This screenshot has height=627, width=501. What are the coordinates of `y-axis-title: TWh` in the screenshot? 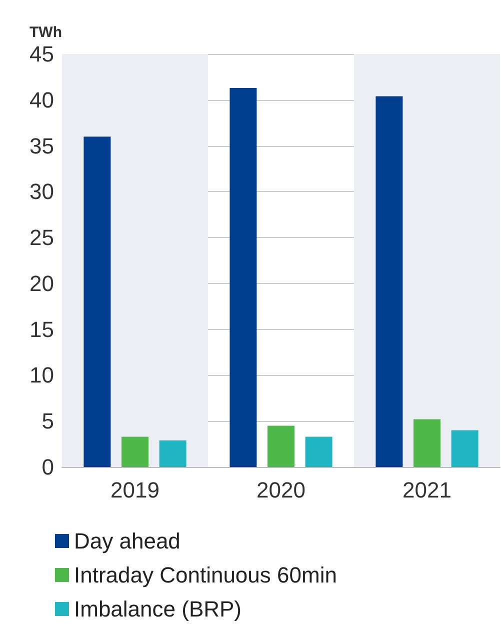 It's located at (46, 32).